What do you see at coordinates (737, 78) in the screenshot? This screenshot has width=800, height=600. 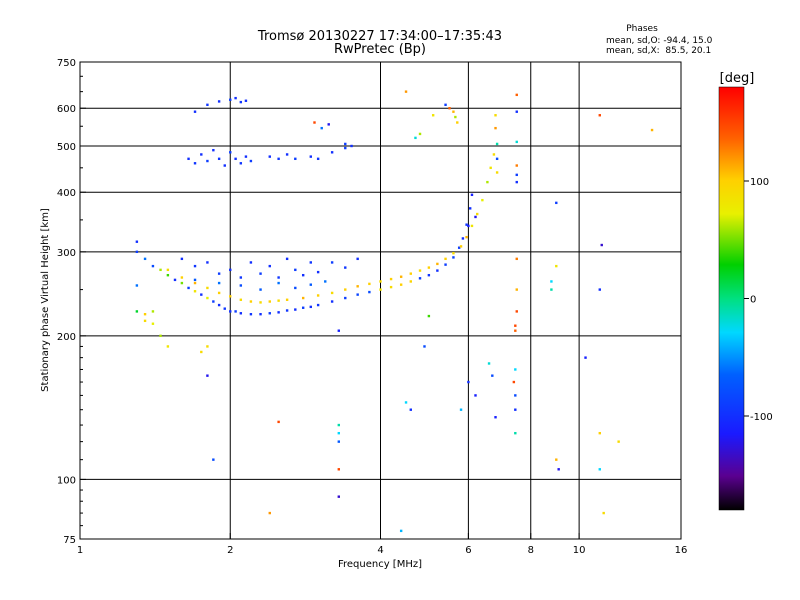 I see `colorbar-label: [deg]` at bounding box center [737, 78].